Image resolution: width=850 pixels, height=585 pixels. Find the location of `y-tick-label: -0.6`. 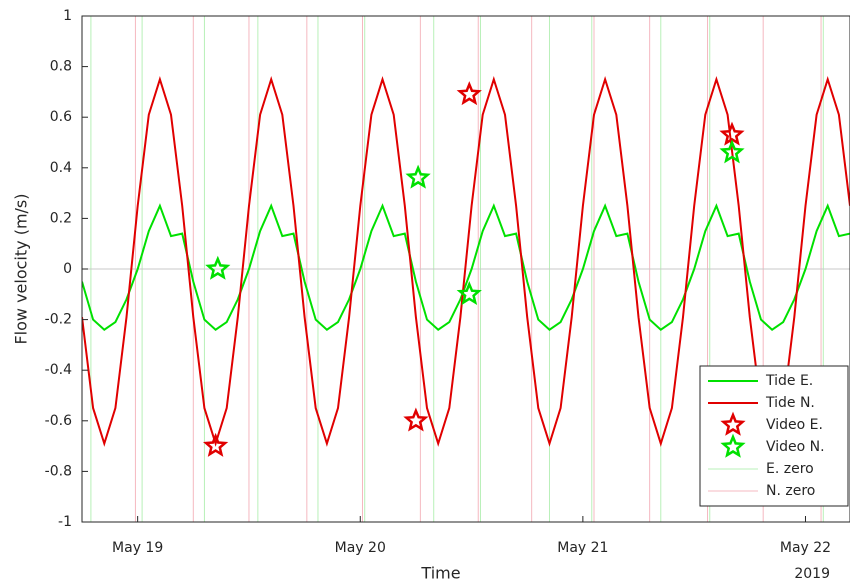

y-tick-label: -0.6 is located at coordinates (58, 421).